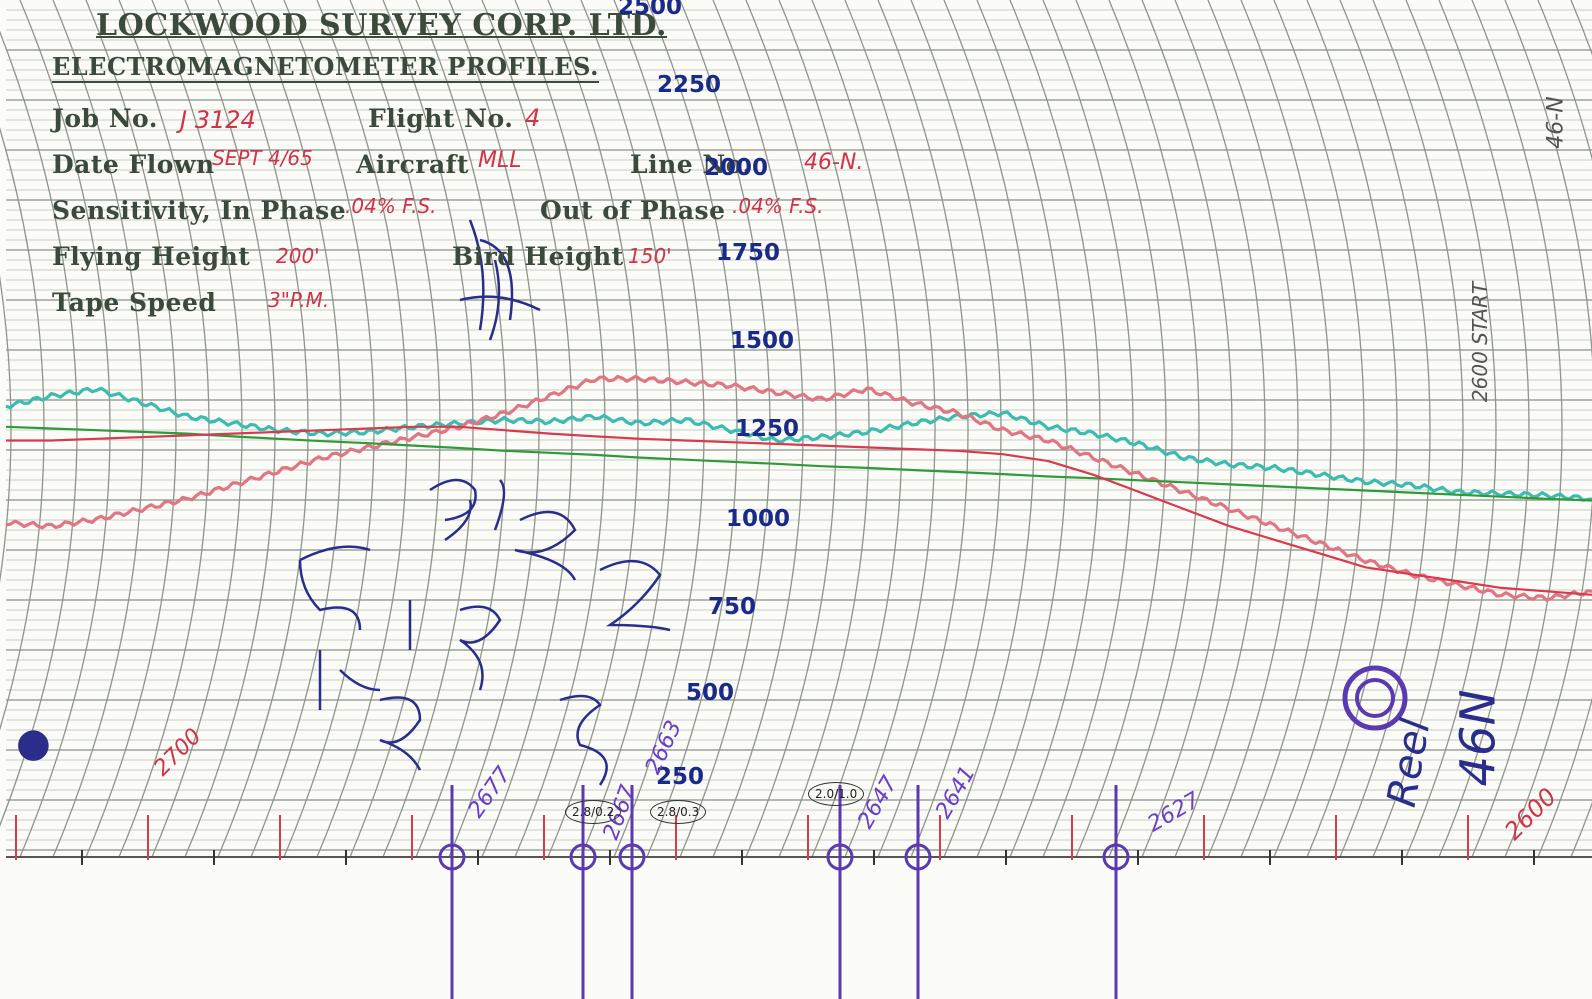 Image resolution: width=1592 pixels, height=999 pixels. I want to click on flight-value: 4, so click(533, 118).